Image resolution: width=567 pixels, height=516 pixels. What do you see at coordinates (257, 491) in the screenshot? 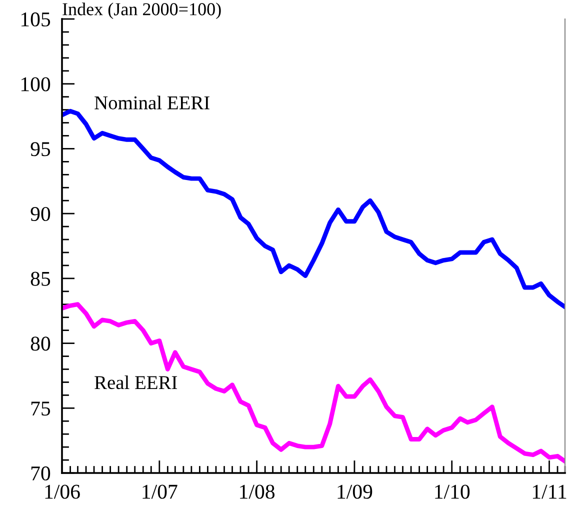
I see `x-tick-label: 1/08` at bounding box center [257, 491].